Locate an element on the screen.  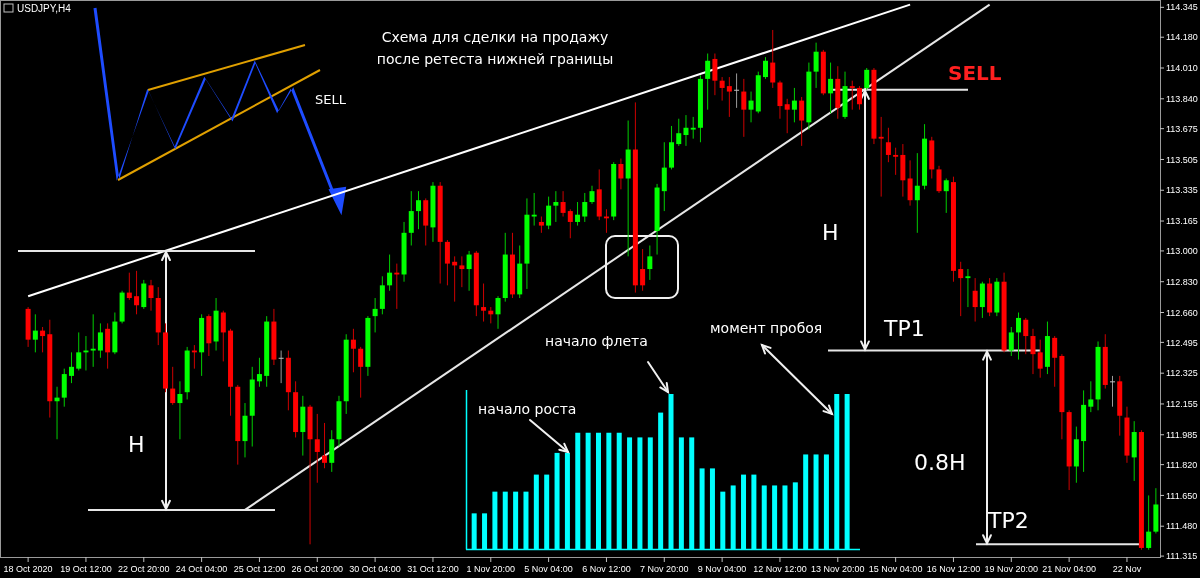
x-tick-label: 7 Nov 20:00 is located at coordinates (664, 569).